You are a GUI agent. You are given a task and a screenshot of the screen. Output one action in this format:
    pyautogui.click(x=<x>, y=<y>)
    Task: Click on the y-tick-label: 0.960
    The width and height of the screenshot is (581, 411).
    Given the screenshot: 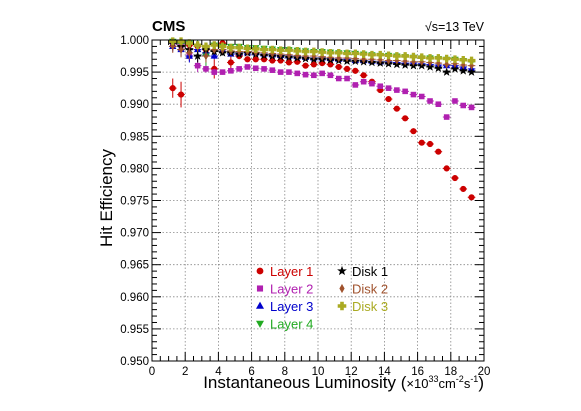 What is the action you would take?
    pyautogui.click(x=134, y=298)
    